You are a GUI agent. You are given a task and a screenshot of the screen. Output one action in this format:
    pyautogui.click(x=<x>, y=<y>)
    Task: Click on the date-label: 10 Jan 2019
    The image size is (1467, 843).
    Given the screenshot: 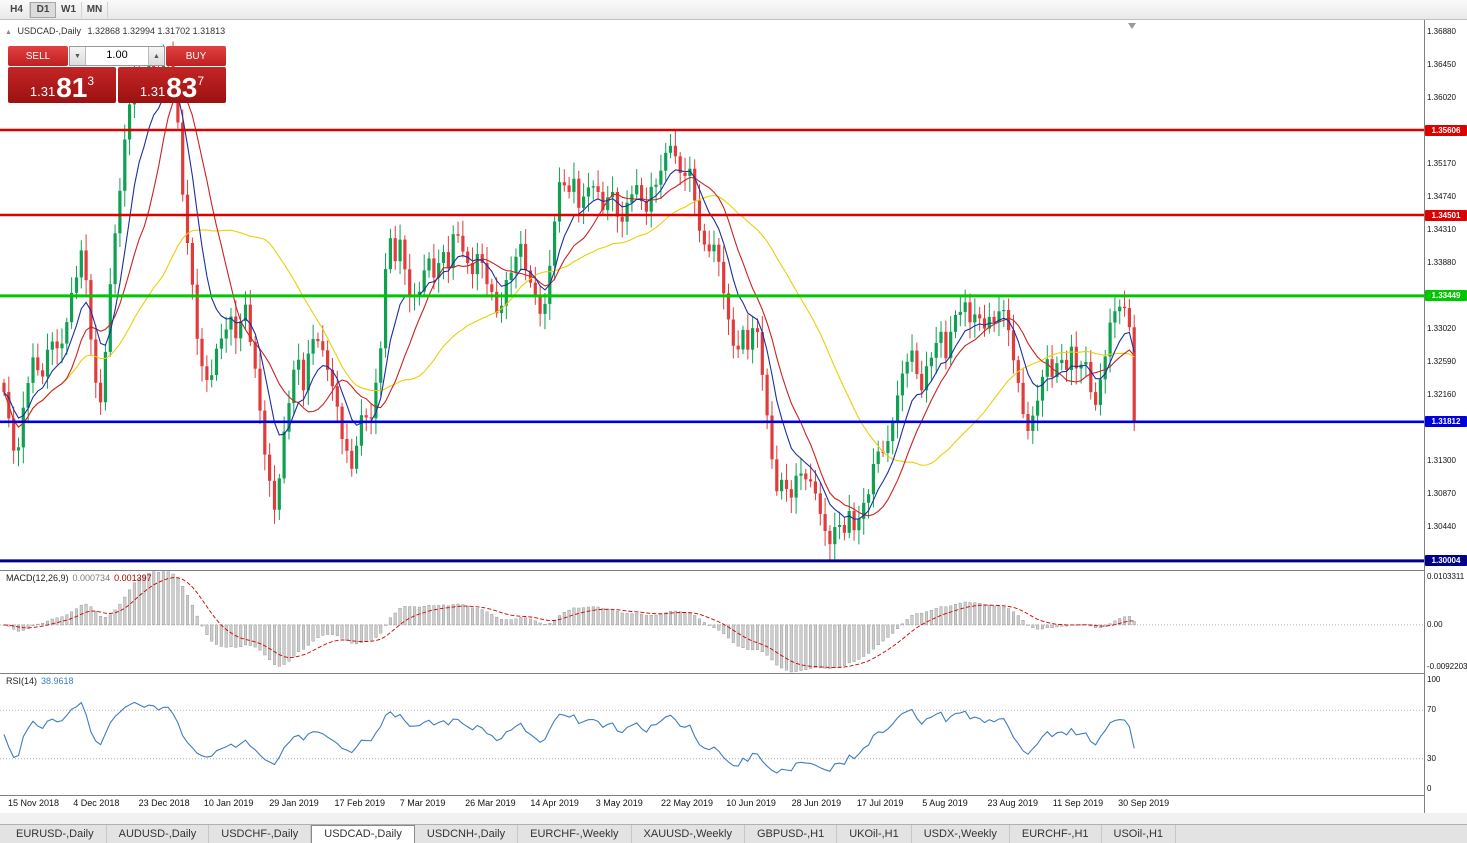 What is the action you would take?
    pyautogui.click(x=228, y=803)
    